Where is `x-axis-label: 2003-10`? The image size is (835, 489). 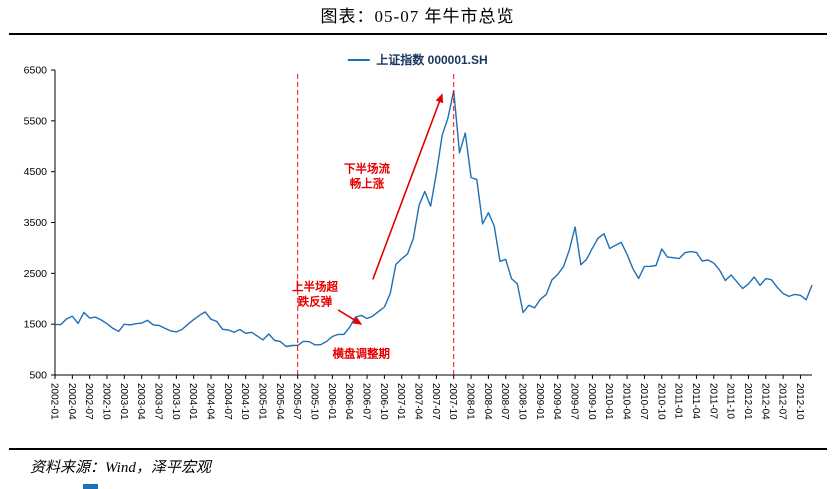
x-axis-label: 2003-10 is located at coordinates (175, 401).